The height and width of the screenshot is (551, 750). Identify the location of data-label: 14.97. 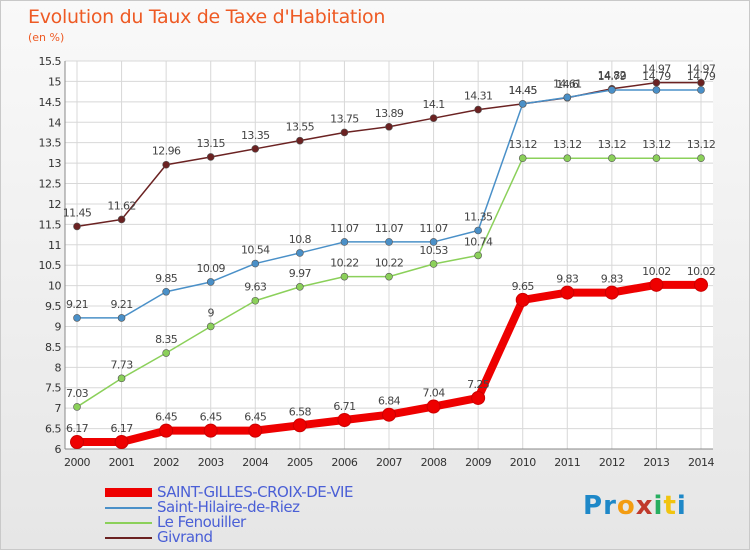
(656, 69).